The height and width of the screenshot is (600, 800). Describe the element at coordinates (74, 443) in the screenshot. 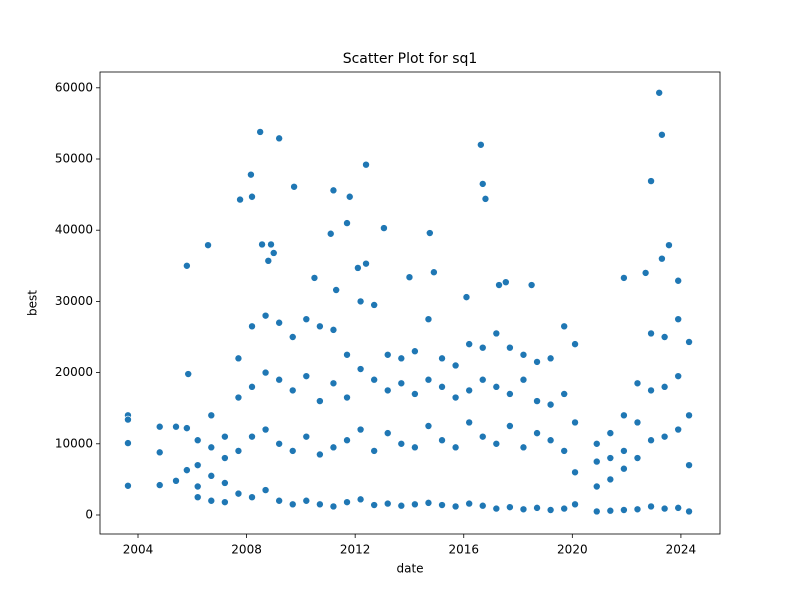

I see `y-tick-label: 10000` at that location.